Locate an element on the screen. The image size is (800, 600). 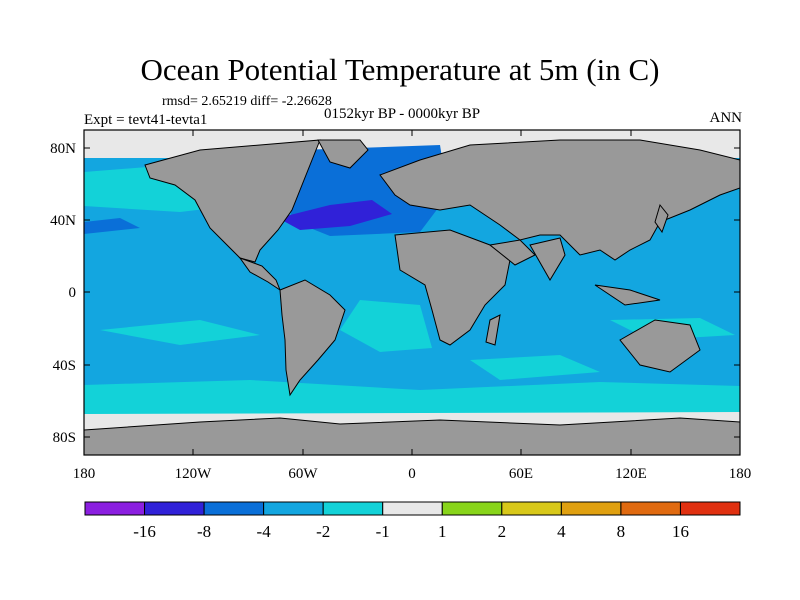
colorbar-label: -8 is located at coordinates (204, 531).